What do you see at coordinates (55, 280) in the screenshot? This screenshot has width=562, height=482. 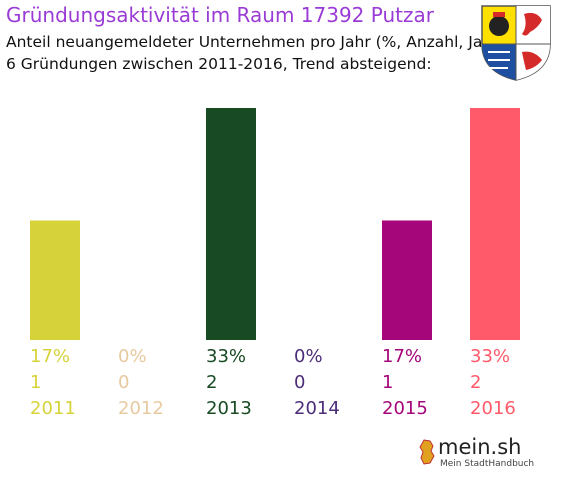 I see `bar-2011` at bounding box center [55, 280].